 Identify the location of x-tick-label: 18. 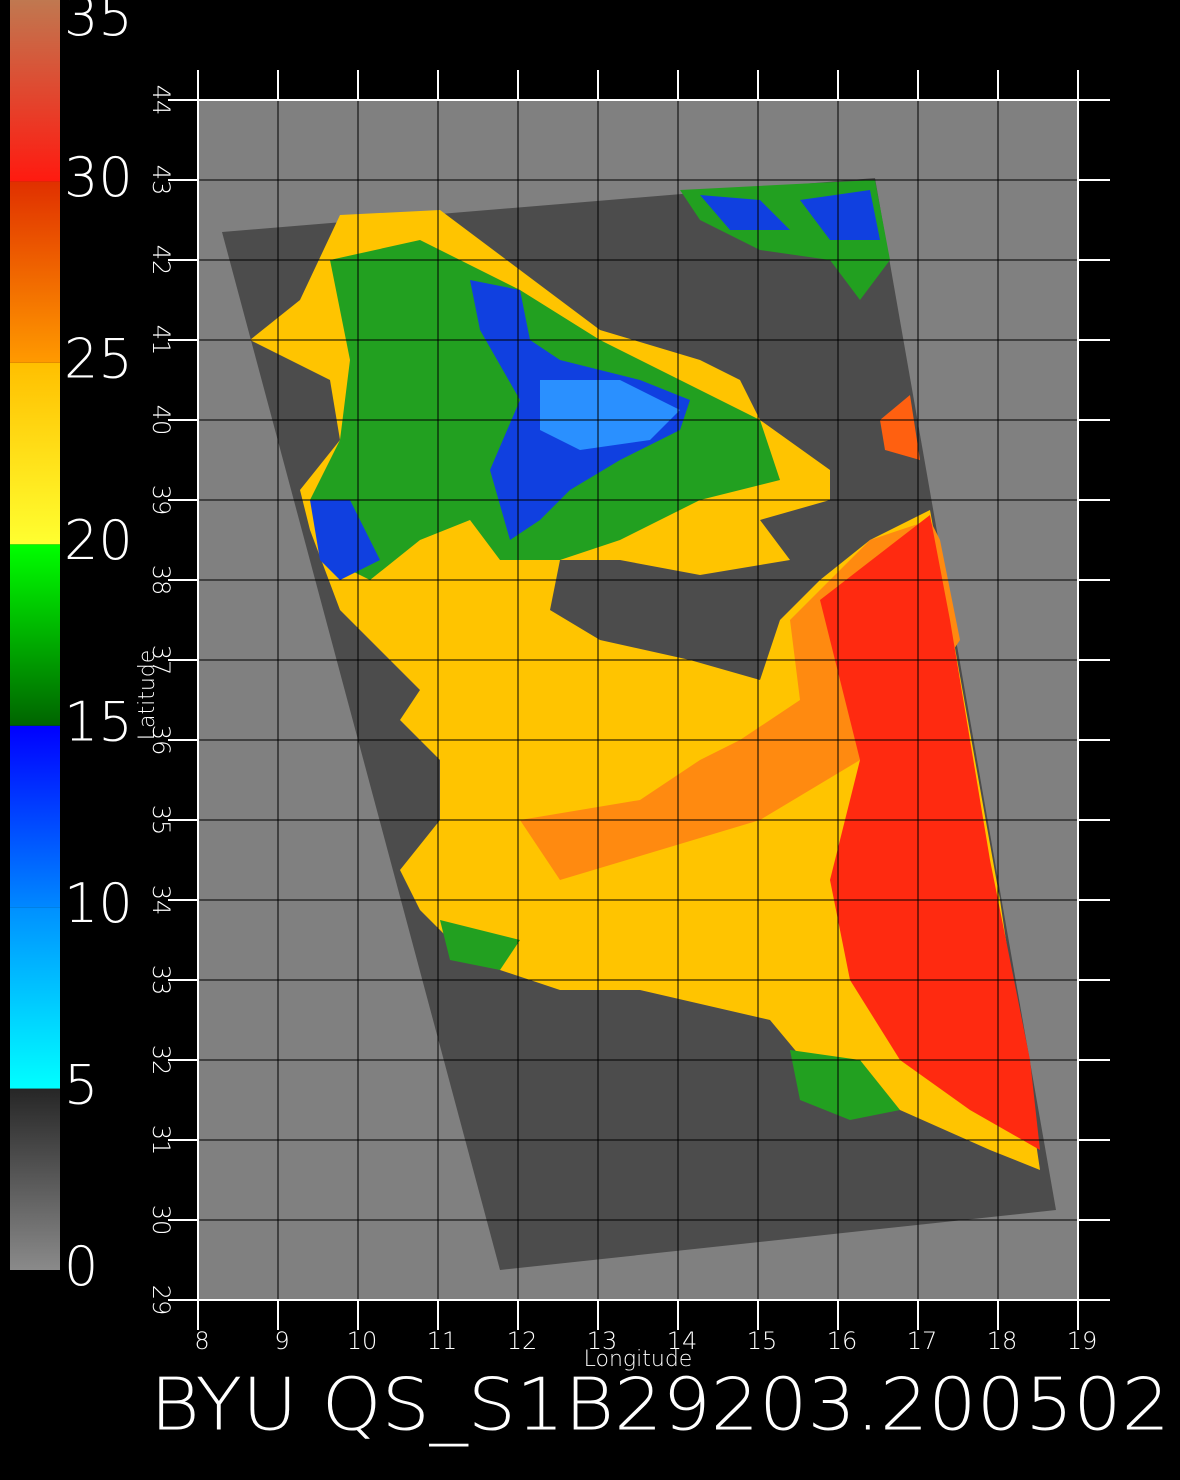
(1002, 1341).